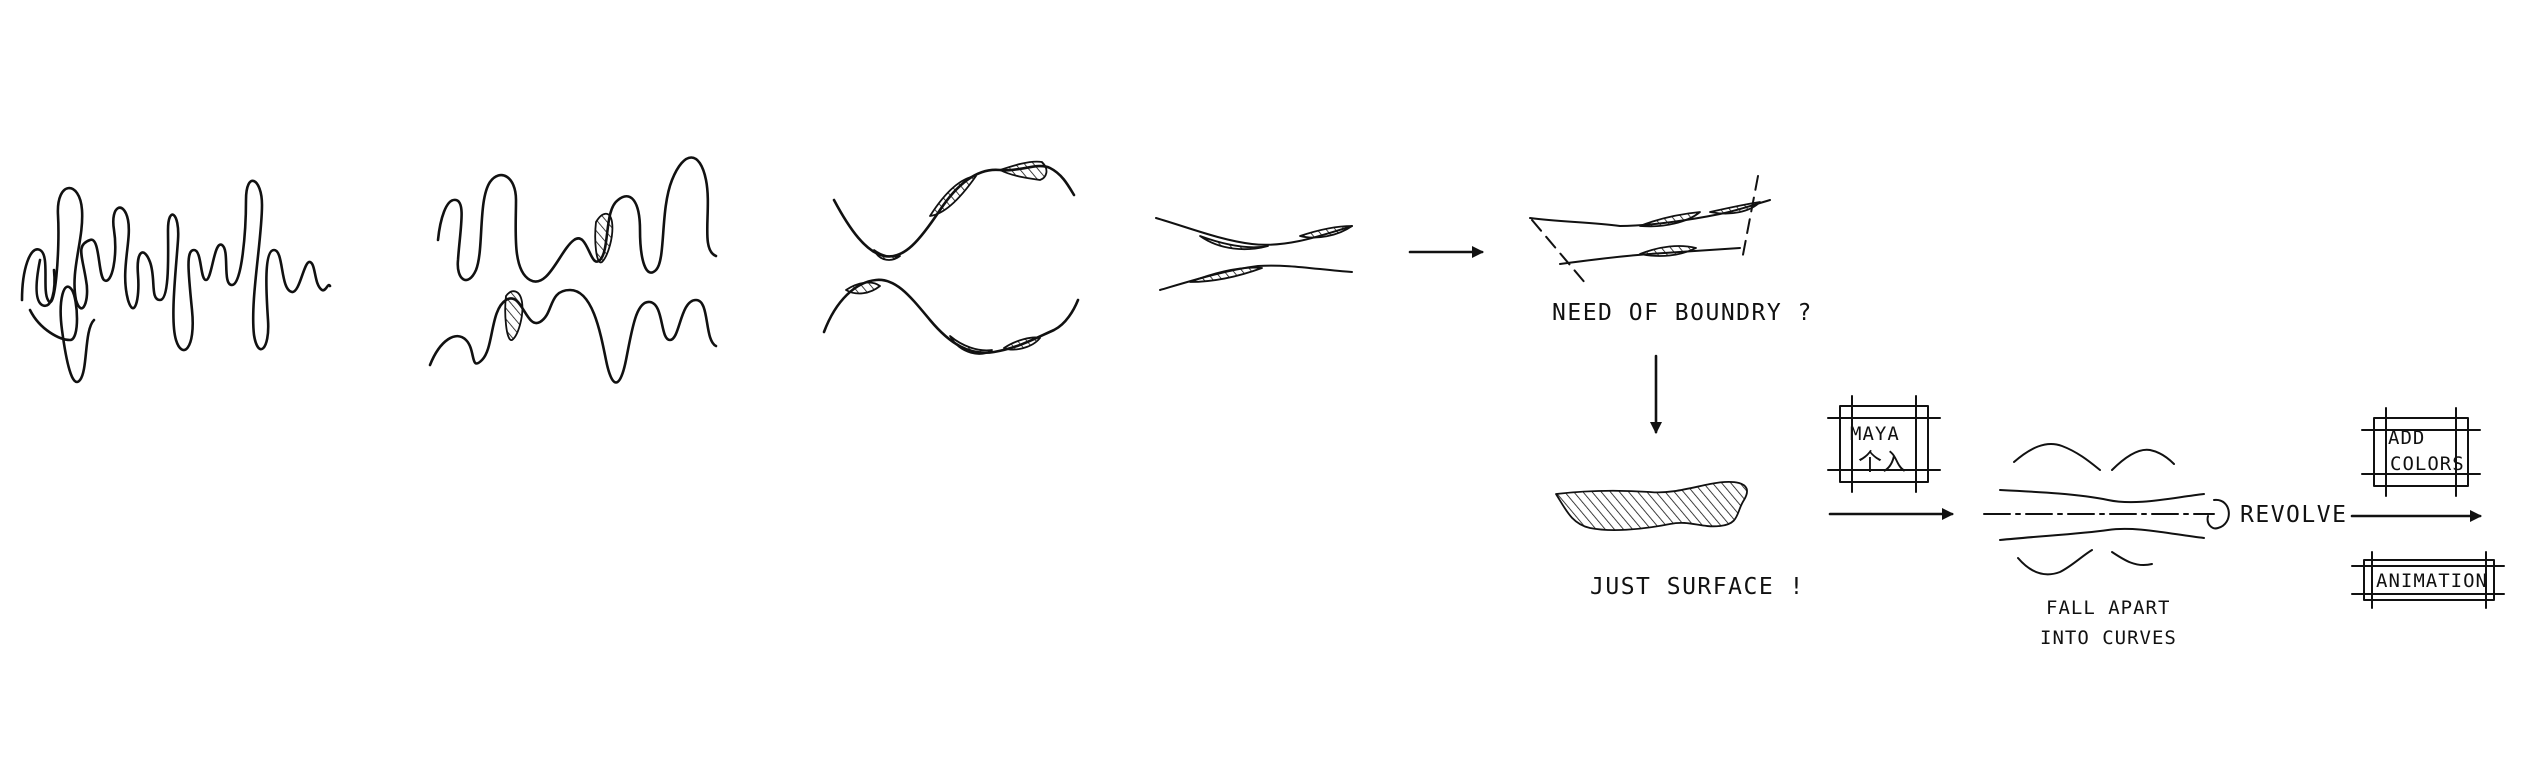  What do you see at coordinates (1650, 230) in the screenshot?
I see `sketch-boundary` at bounding box center [1650, 230].